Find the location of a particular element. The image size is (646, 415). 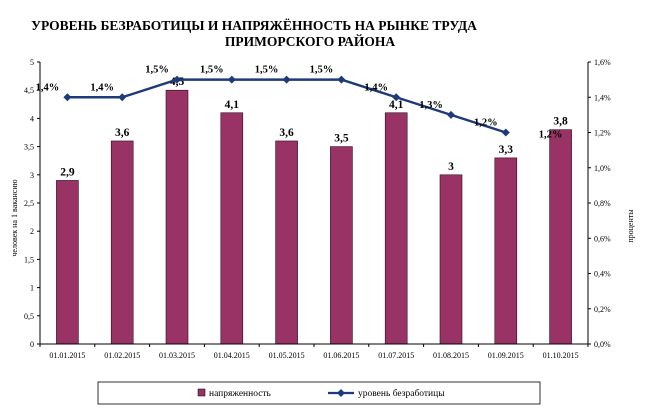

x-tick-label: 01.10.2015 is located at coordinates (561, 355).